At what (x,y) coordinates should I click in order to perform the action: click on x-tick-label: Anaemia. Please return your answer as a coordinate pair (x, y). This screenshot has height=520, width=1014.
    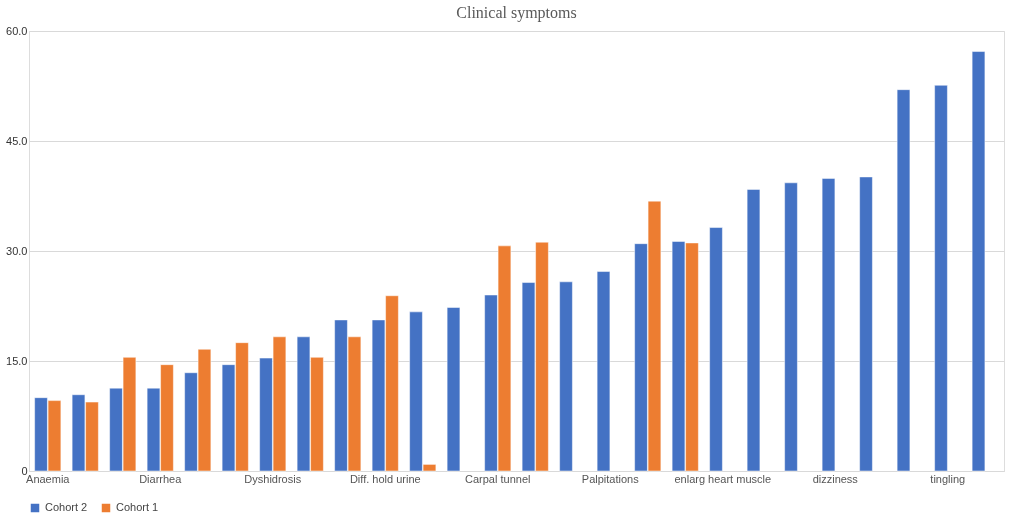
    Looking at the image, I should click on (48, 478).